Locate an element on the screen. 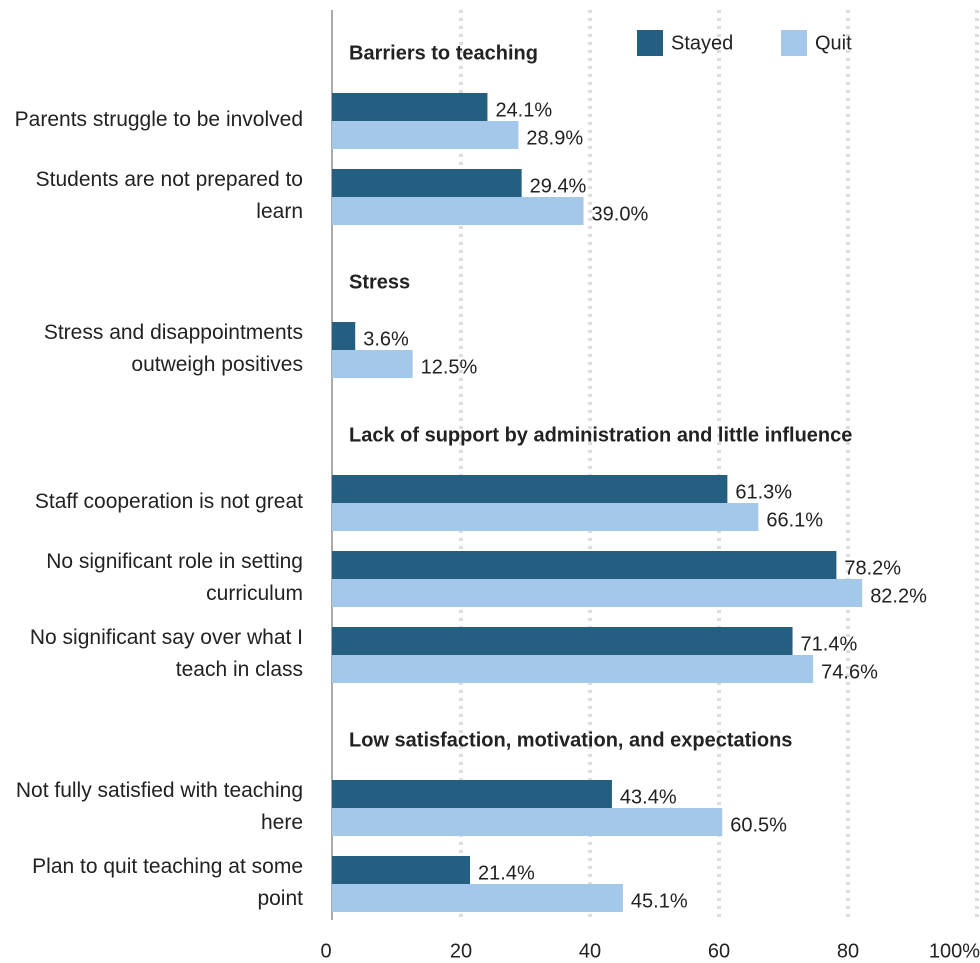  section-title: Barriers to teaching is located at coordinates (443, 53).